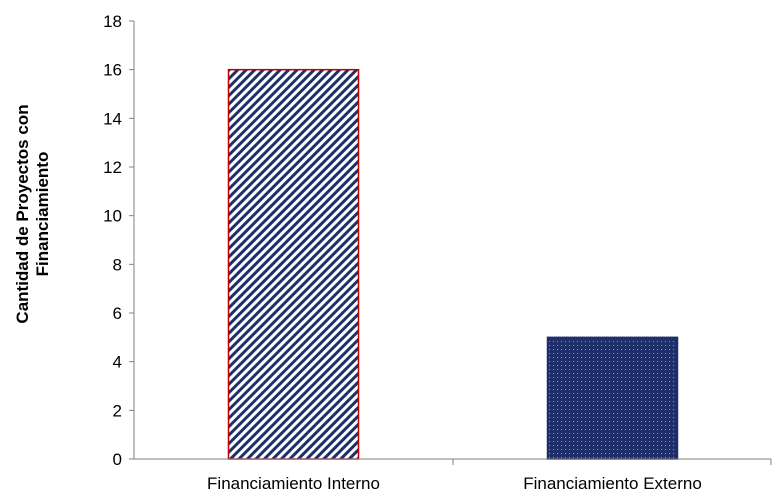  What do you see at coordinates (112, 167) in the screenshot?
I see `y-tick-label: 12` at bounding box center [112, 167].